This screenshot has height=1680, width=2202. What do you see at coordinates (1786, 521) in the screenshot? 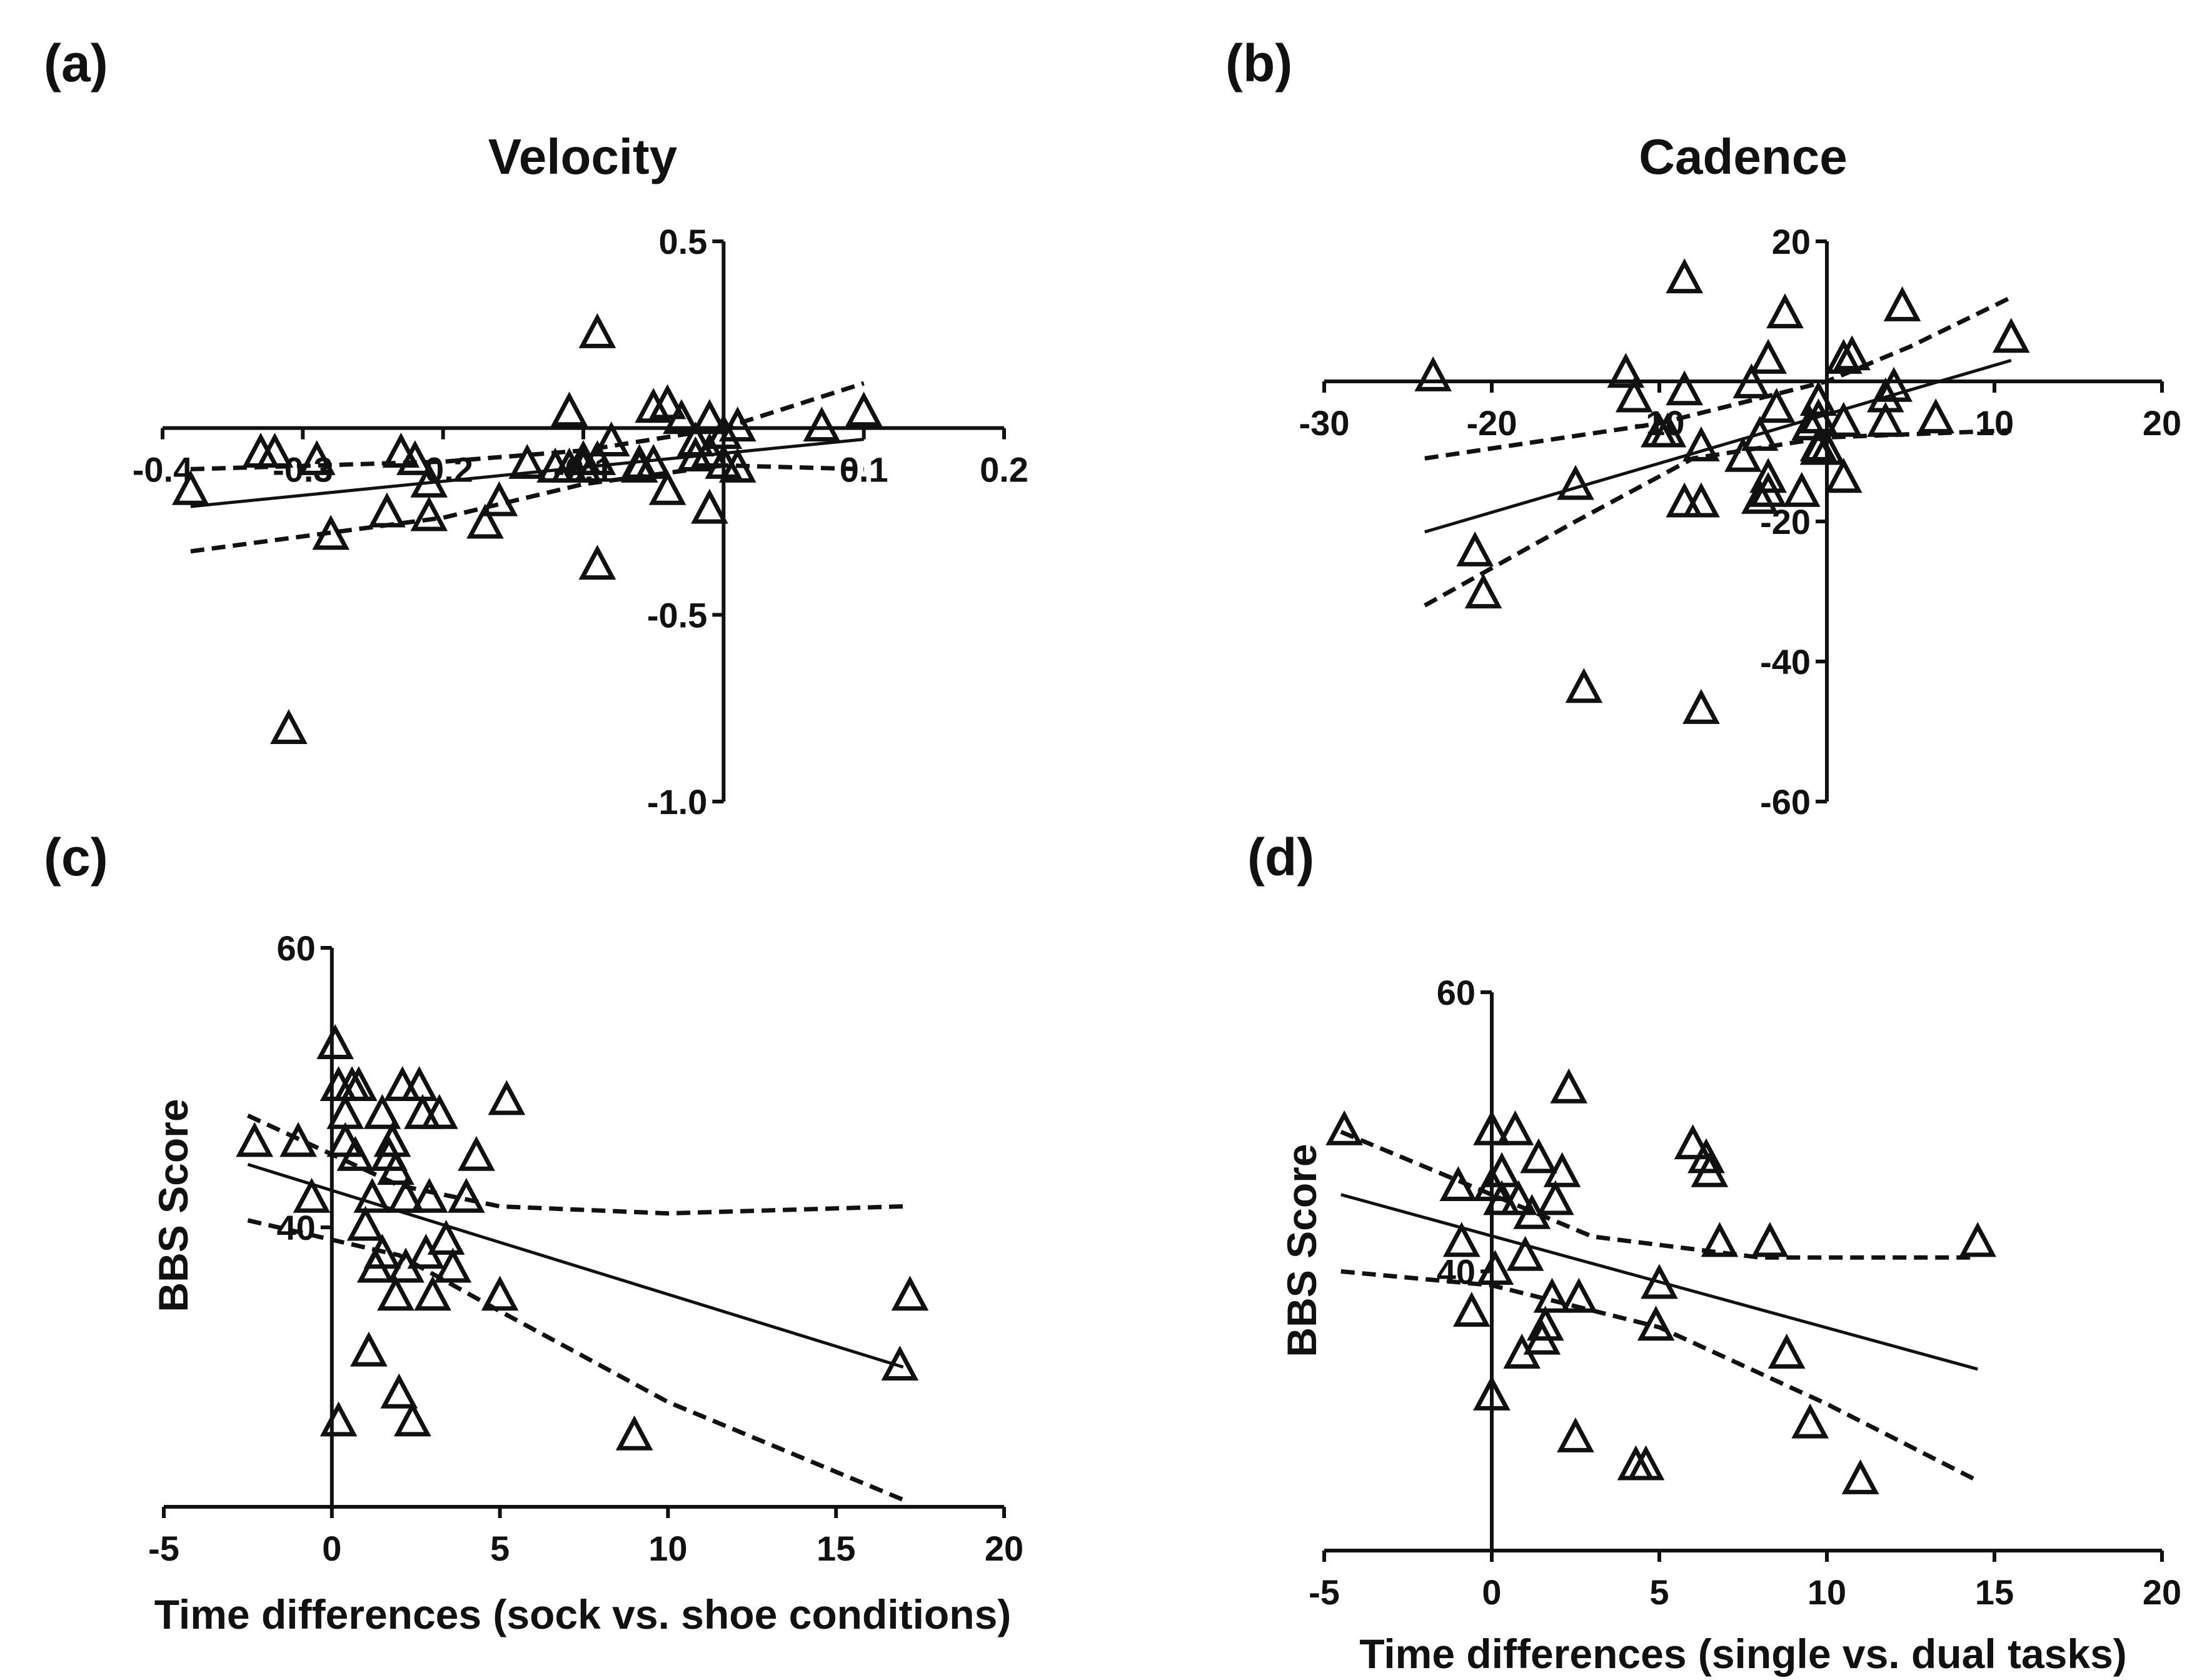
I see `y-tick-label: -20` at bounding box center [1786, 521].